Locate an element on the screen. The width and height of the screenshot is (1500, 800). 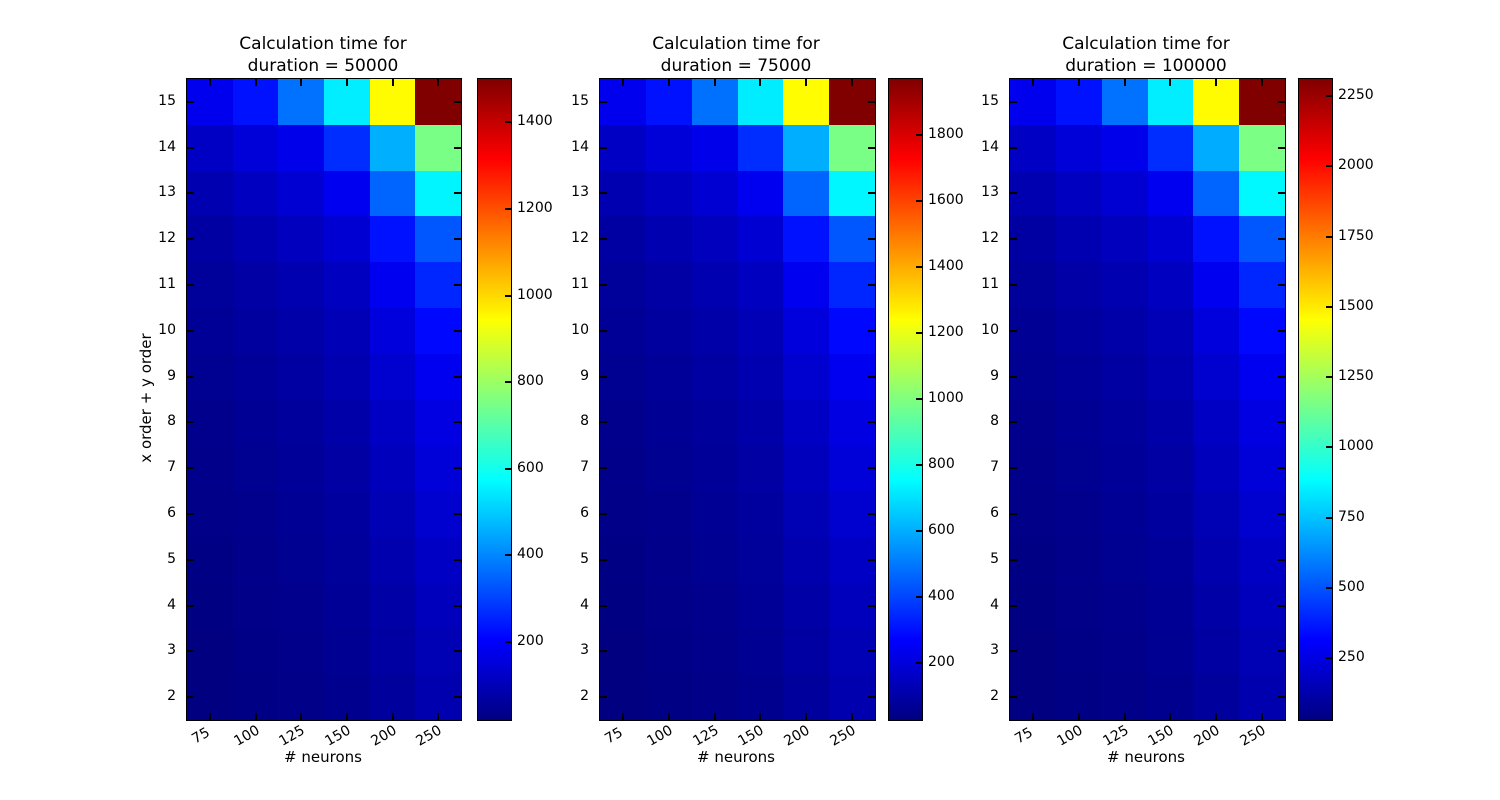
colorbar-tick-label: 2250 is located at coordinates (1356, 94).